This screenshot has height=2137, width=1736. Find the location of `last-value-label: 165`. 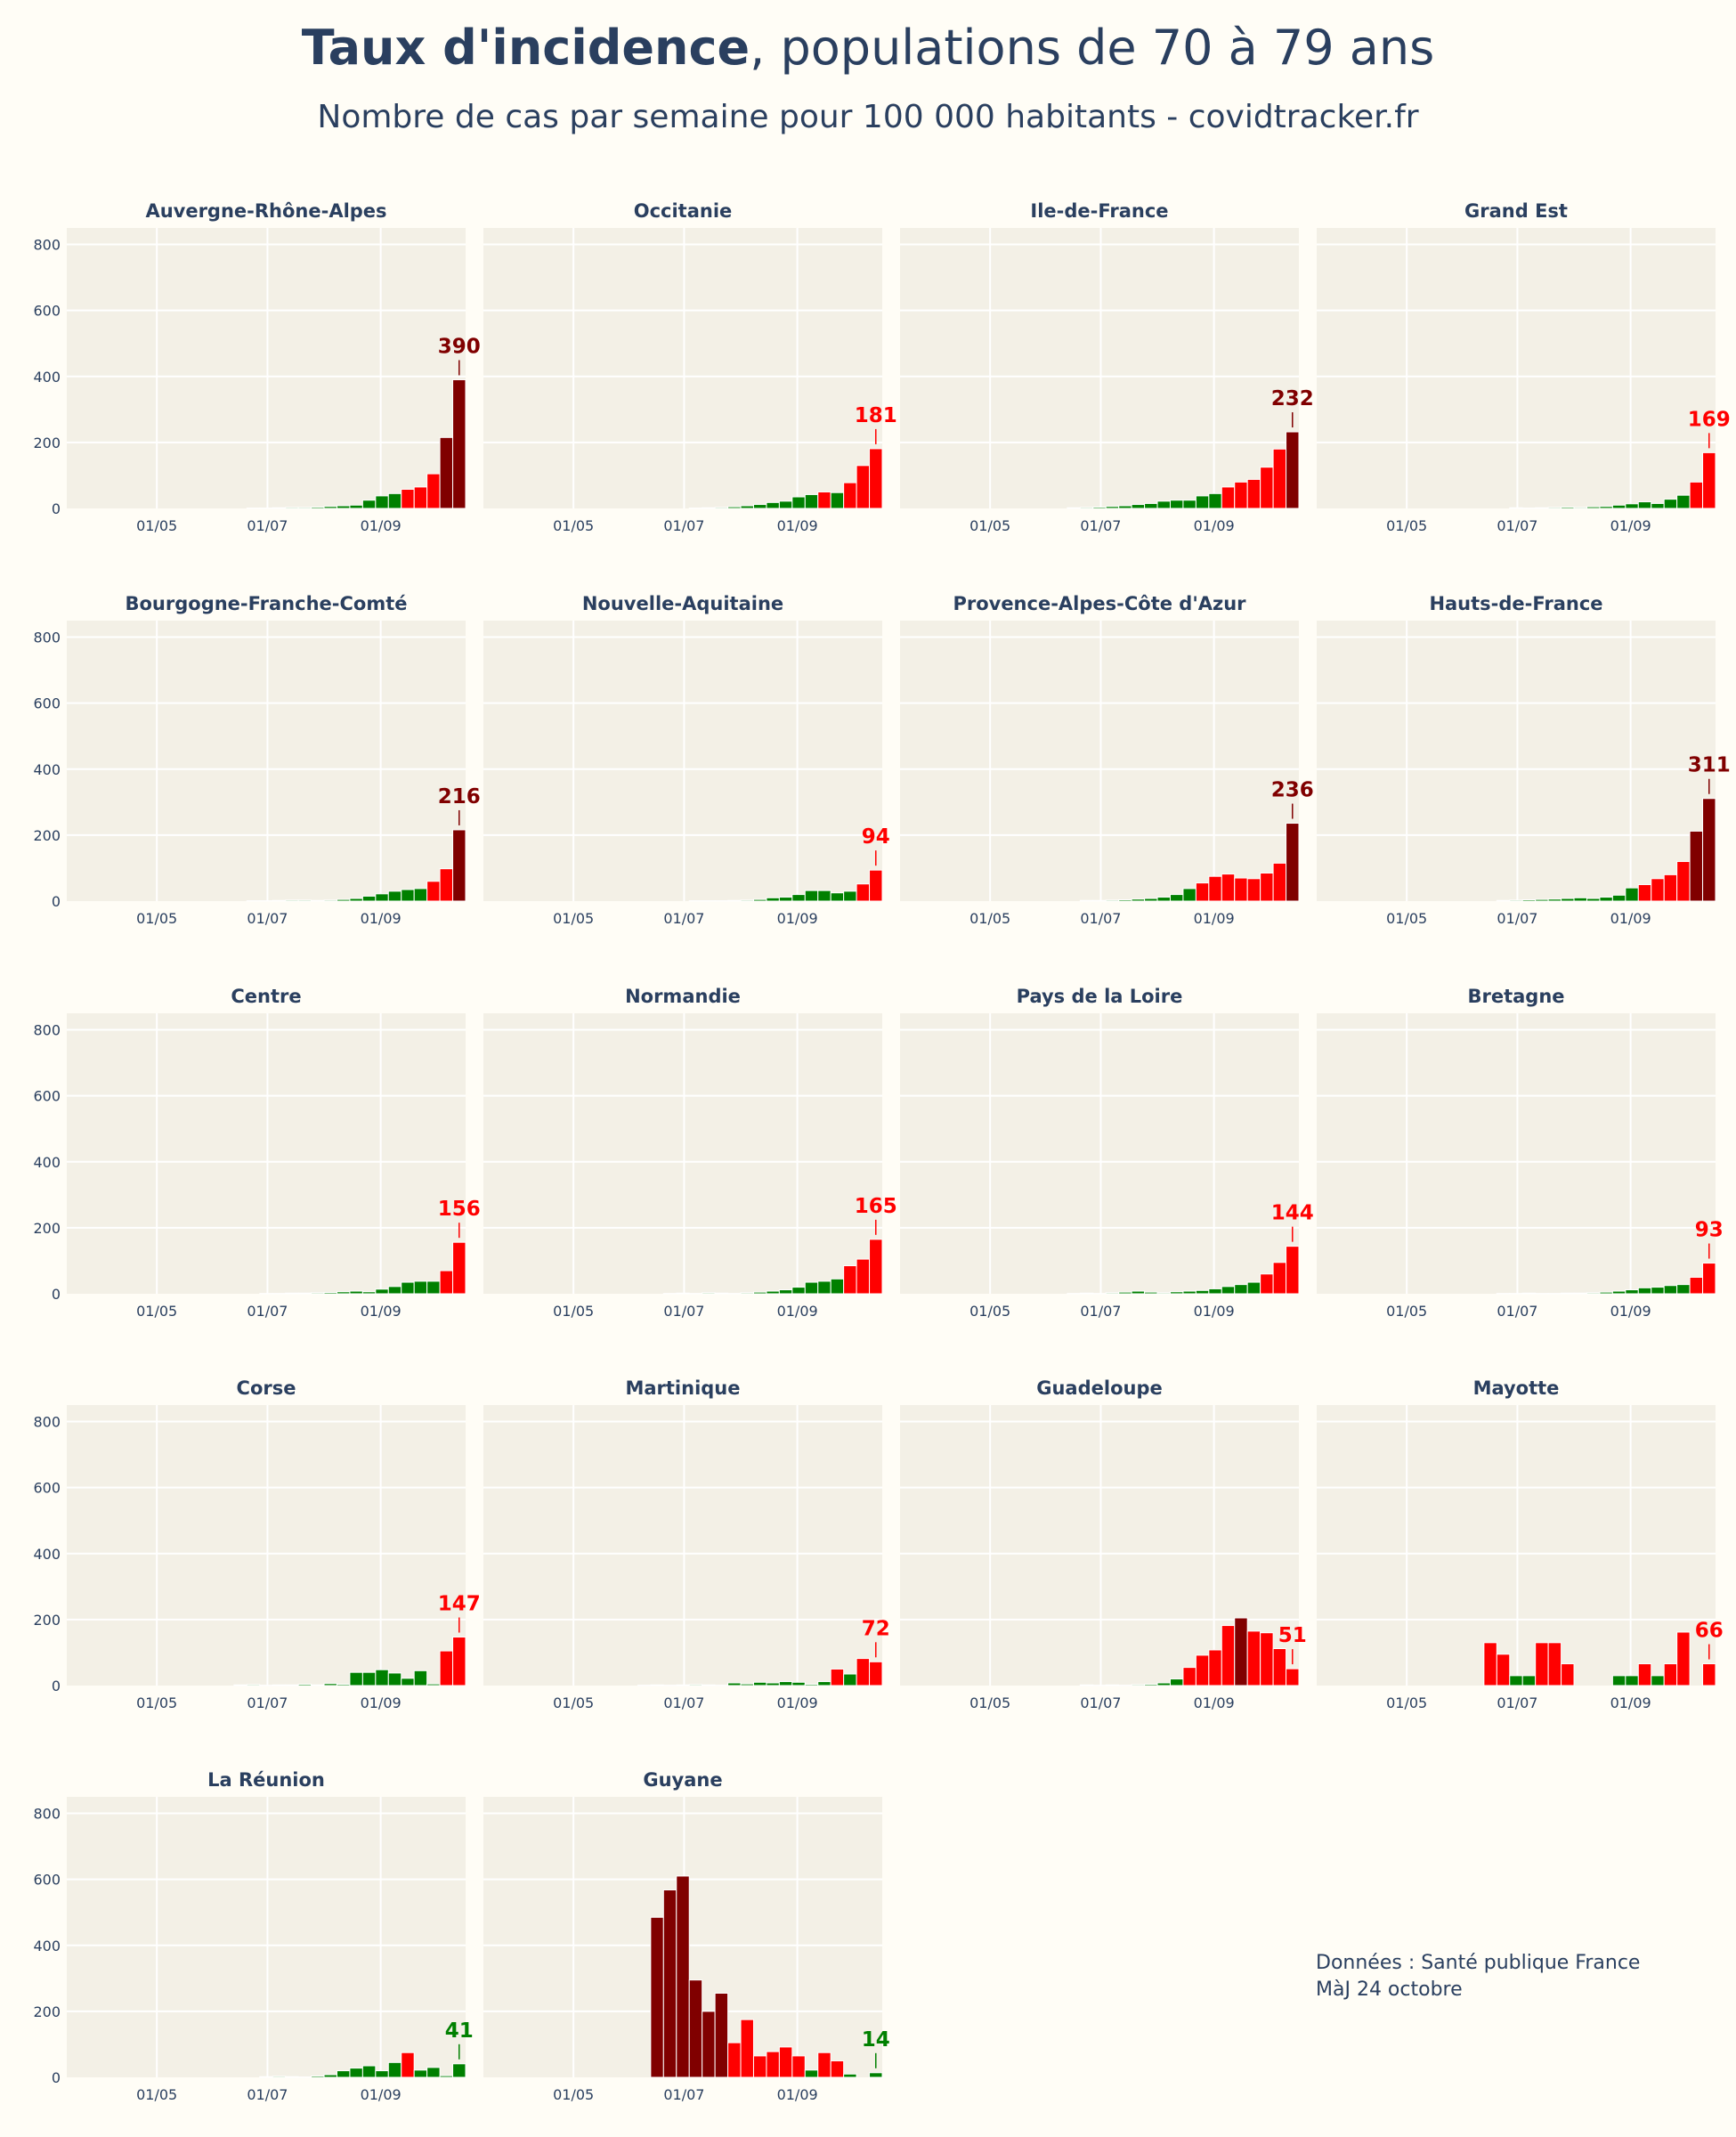

last-value-label: 165 is located at coordinates (876, 1206).